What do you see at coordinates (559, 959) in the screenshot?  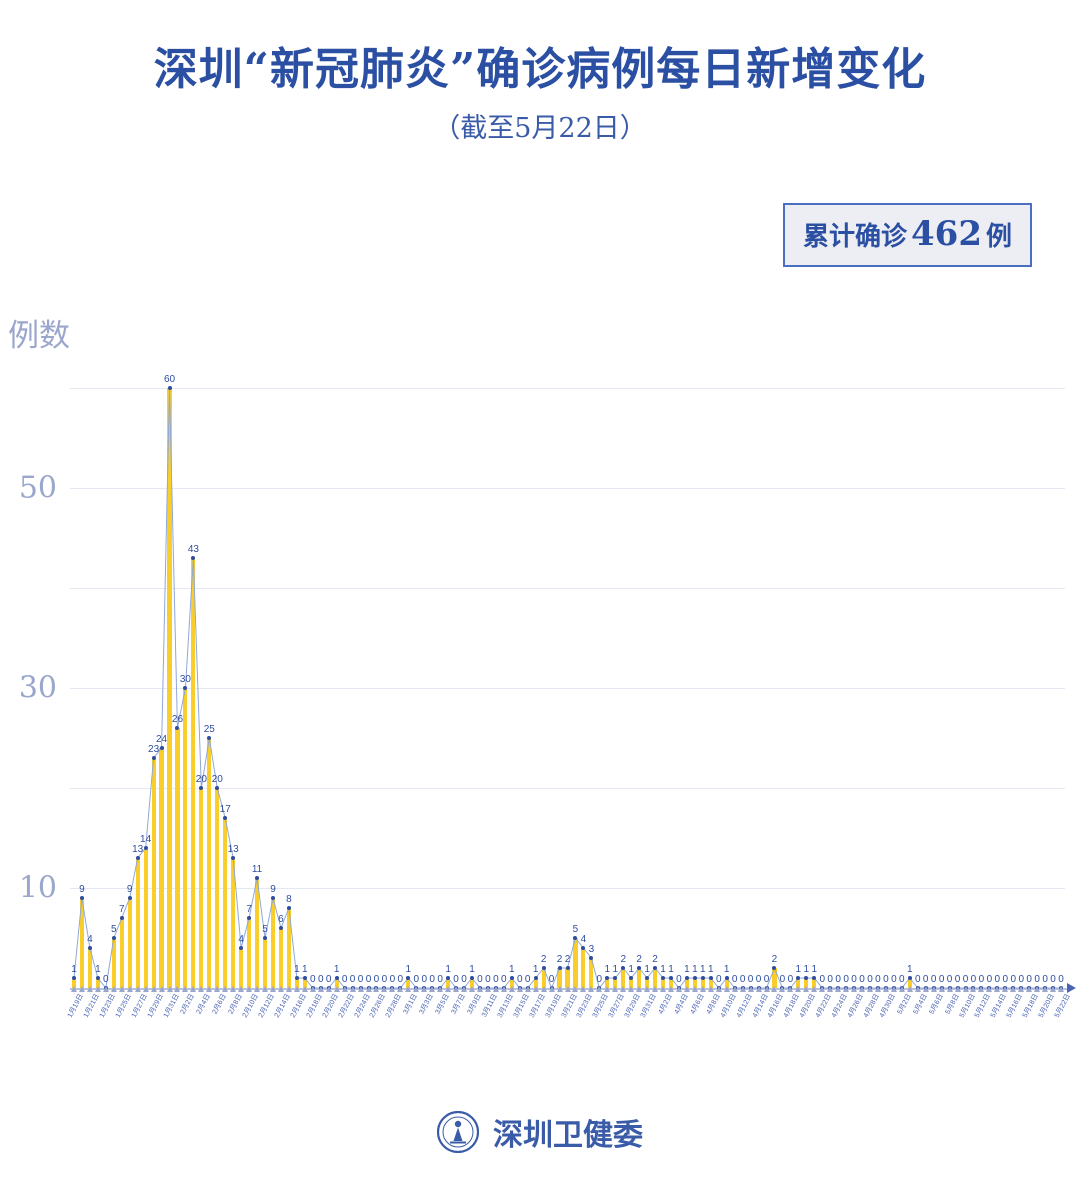 I see `data-label: 2` at bounding box center [559, 959].